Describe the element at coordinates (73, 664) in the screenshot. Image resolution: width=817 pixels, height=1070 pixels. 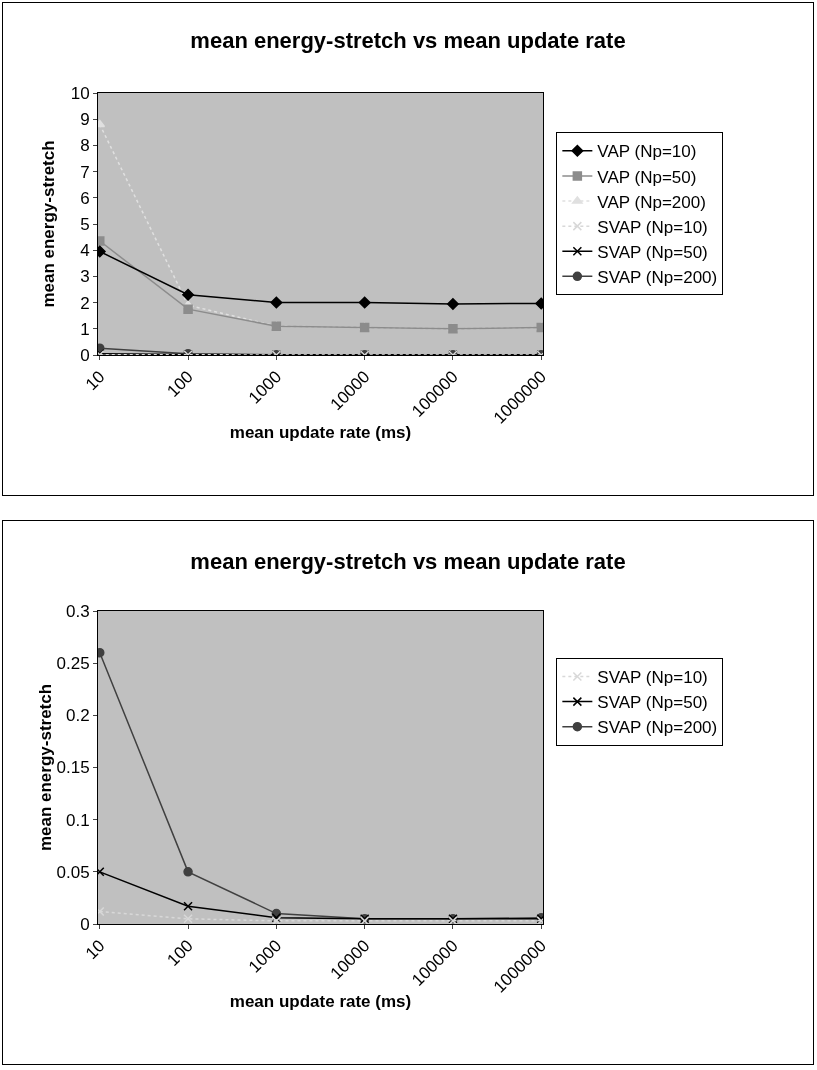
I see `y-tick-label: 0.25` at that location.